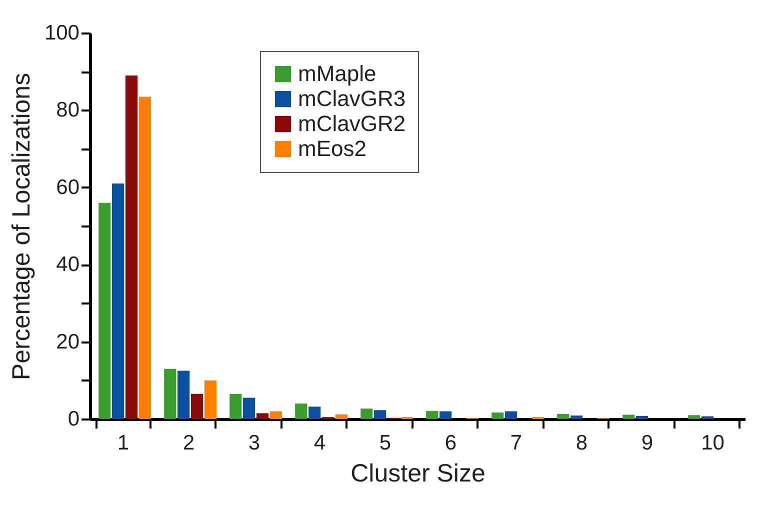 This screenshot has height=514, width=783. What do you see at coordinates (74, 419) in the screenshot?
I see `y-tick-label: 0` at bounding box center [74, 419].